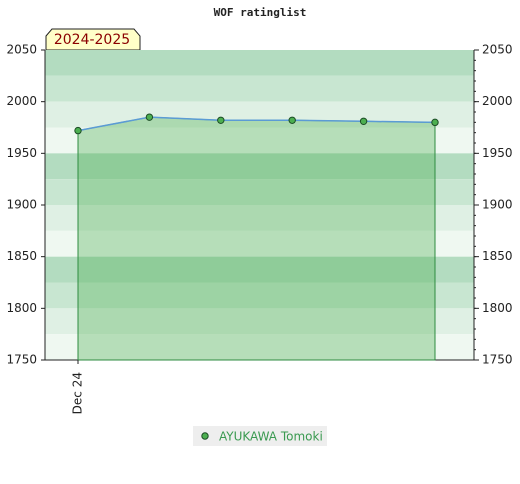  I want to click on y-tick-label: 1800, so click(21, 308).